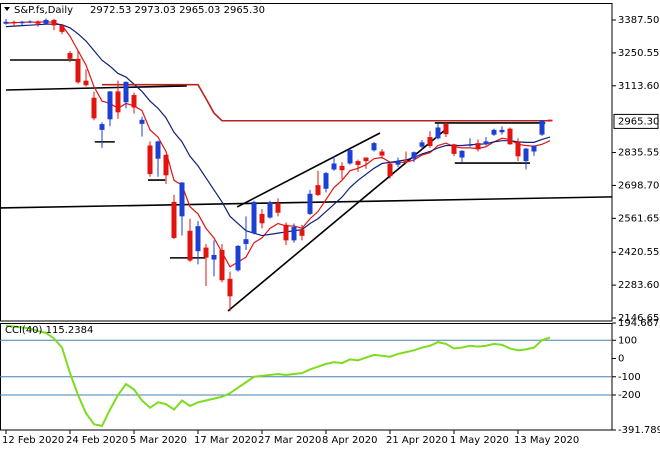  Describe the element at coordinates (225, 440) in the screenshot. I see `x-tick-label: 17 Mar 2020` at that location.